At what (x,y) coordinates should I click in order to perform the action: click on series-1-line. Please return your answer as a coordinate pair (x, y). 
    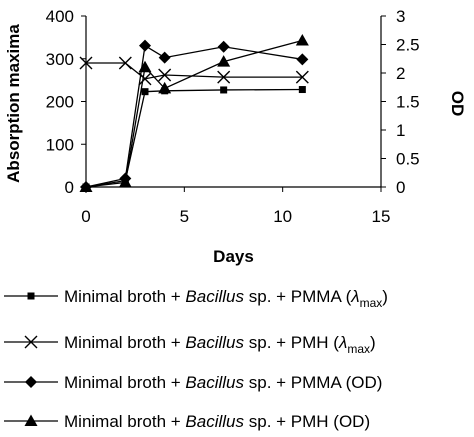
    Looking at the image, I should click on (194, 138).